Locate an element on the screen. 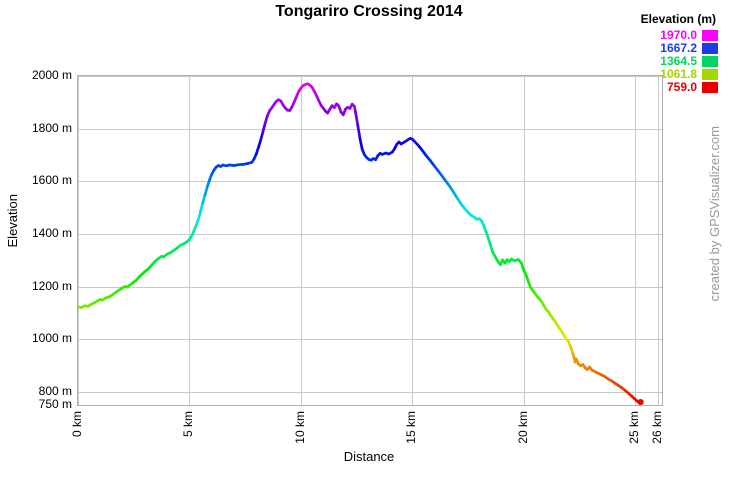 The image size is (731, 480). y-tick-label: 1200 m is located at coordinates (51, 285).